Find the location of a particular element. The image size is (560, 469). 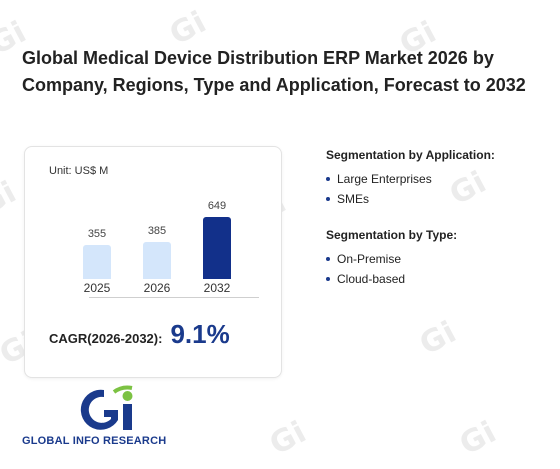

category-label: 2026 is located at coordinates (157, 288).